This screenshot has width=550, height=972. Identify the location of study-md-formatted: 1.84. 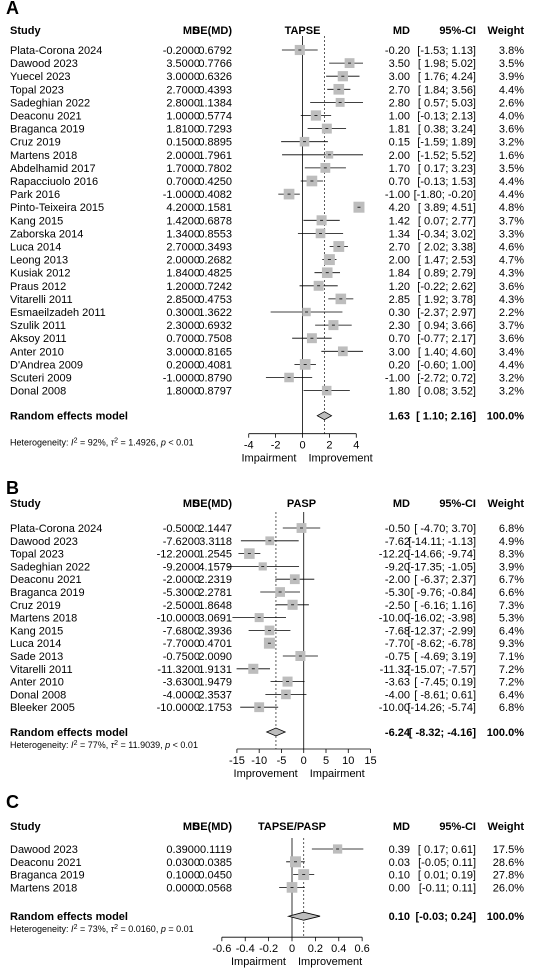
(399, 274).